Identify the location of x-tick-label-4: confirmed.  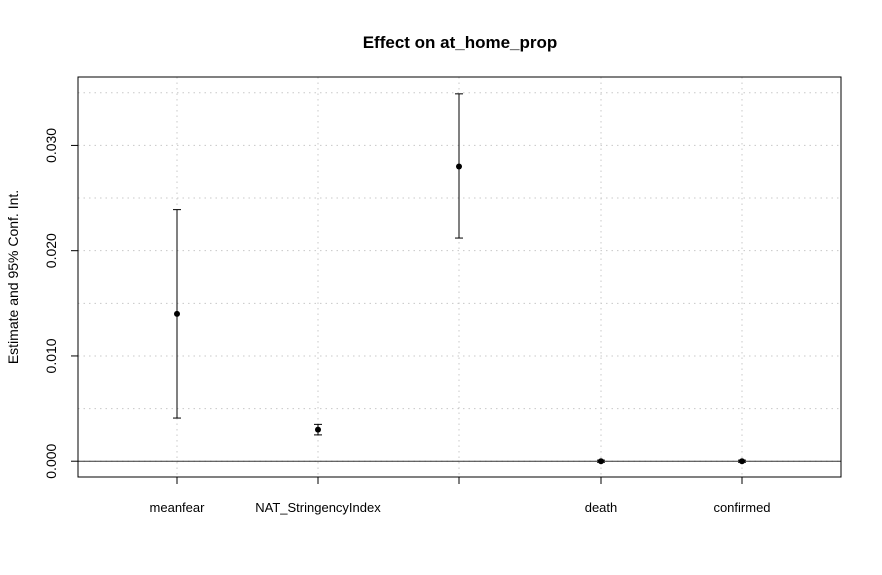
(741, 507).